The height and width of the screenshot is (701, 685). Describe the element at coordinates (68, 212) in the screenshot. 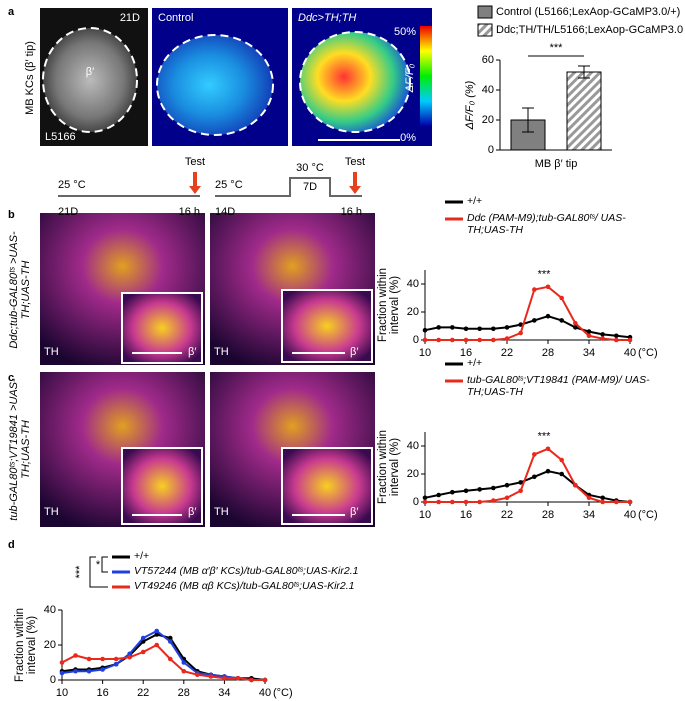

I see `timeline-label: 21D` at that location.